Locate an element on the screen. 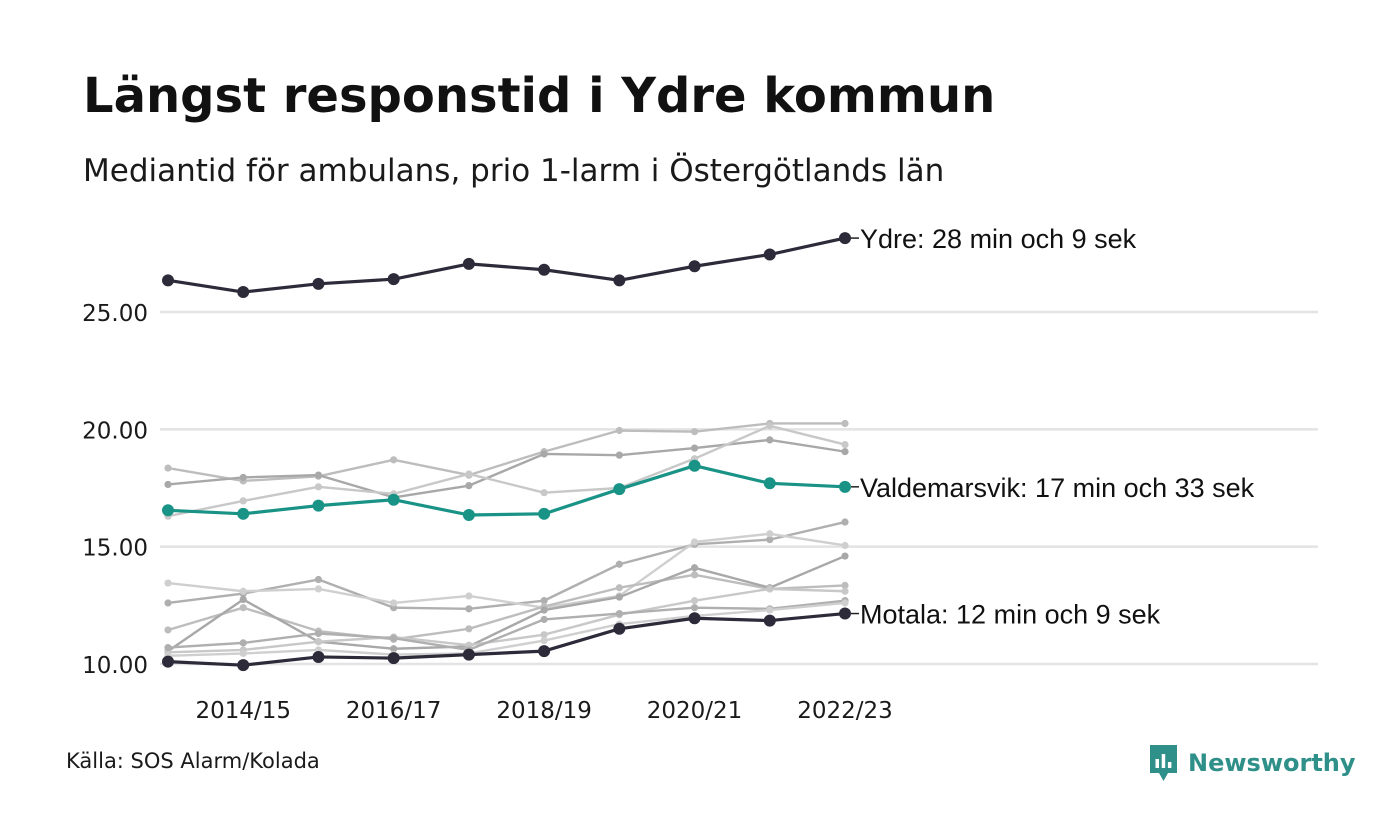  series-valdemarsvik-line is located at coordinates (506, 490).